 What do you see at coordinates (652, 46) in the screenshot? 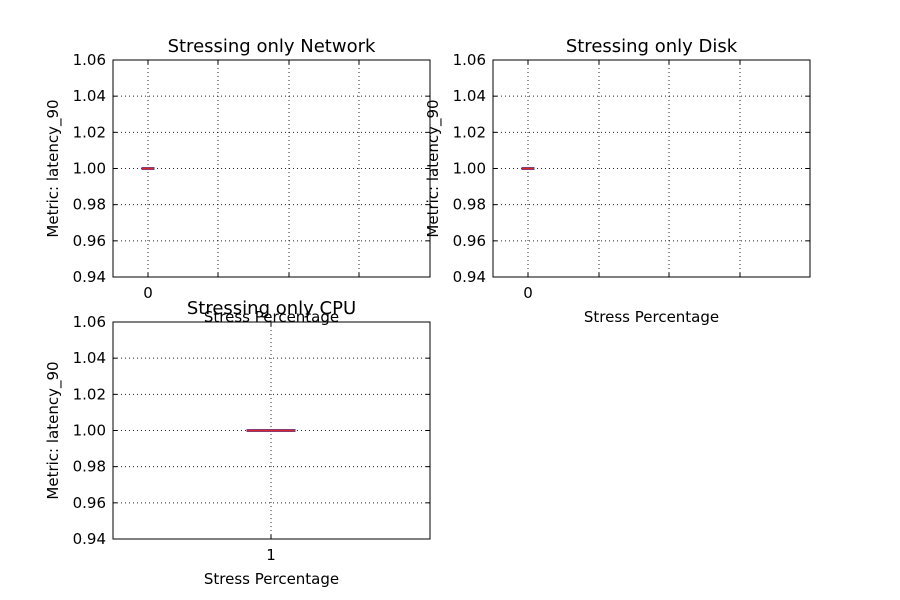
I see `chart-title: Stressing only Disk` at bounding box center [652, 46].